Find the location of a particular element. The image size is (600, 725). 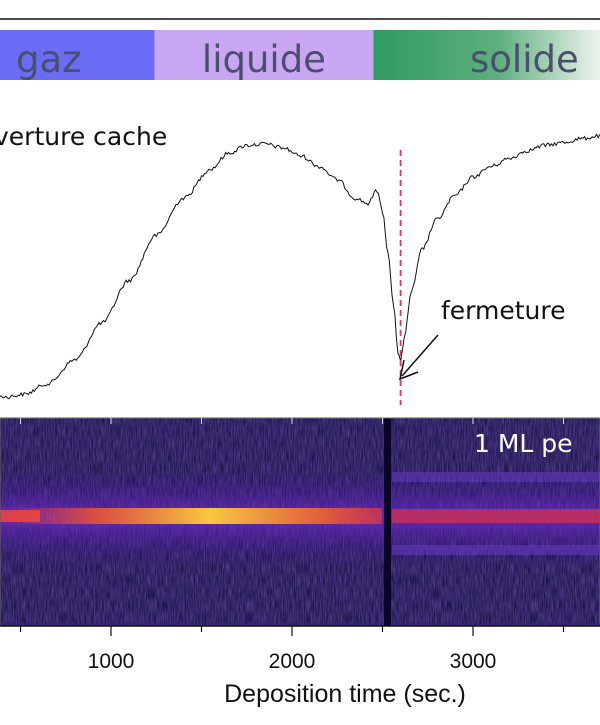

opening-annotation: verture cache is located at coordinates (83, 136).